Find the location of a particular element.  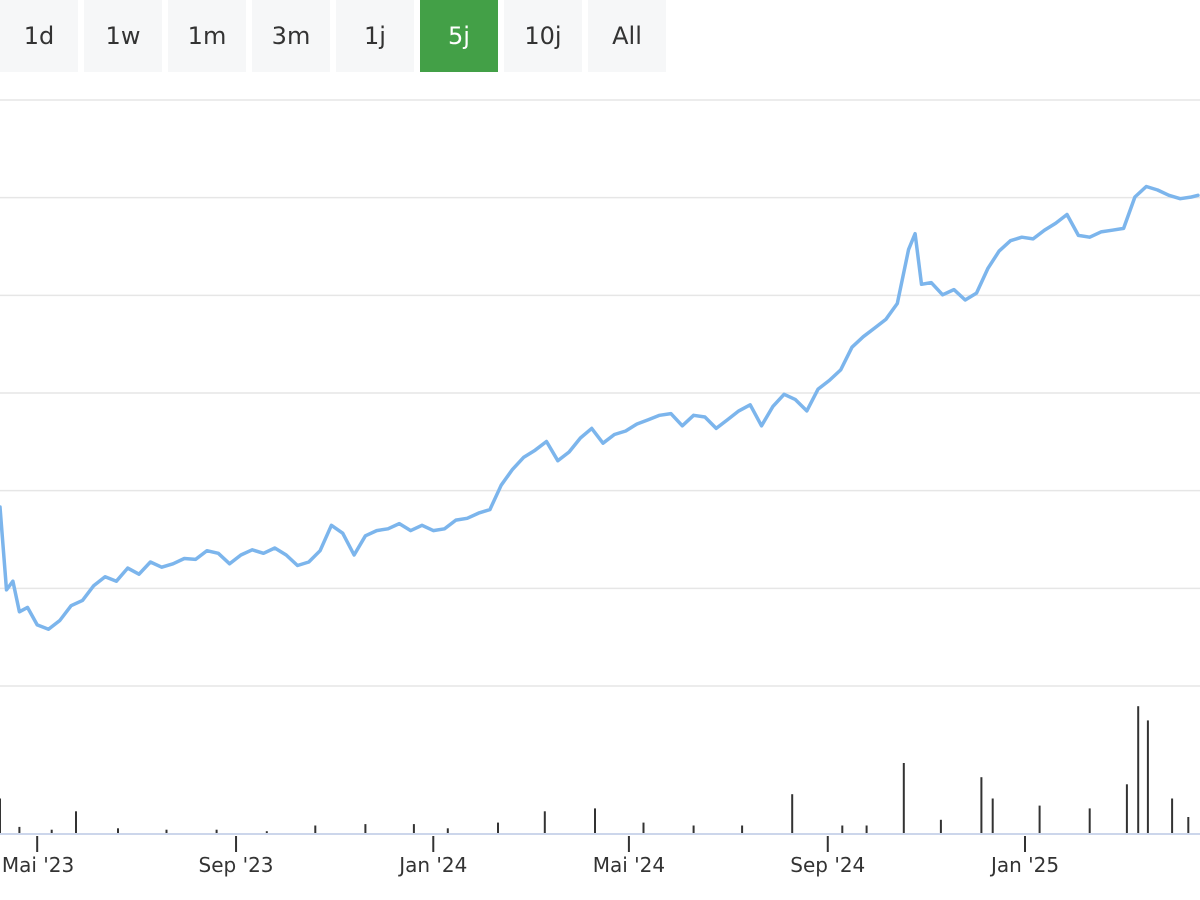

range-button-5j: 5j is located at coordinates (459, 36).